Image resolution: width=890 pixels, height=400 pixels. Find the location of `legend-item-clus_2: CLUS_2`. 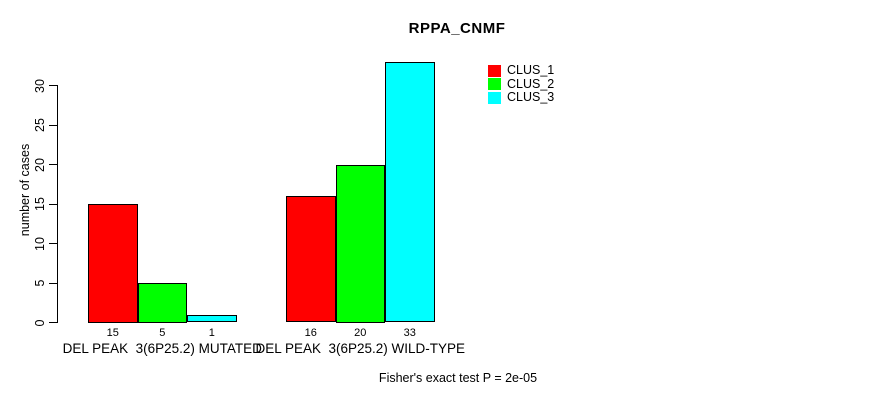

legend-item-clus_2: CLUS_2 is located at coordinates (521, 84).